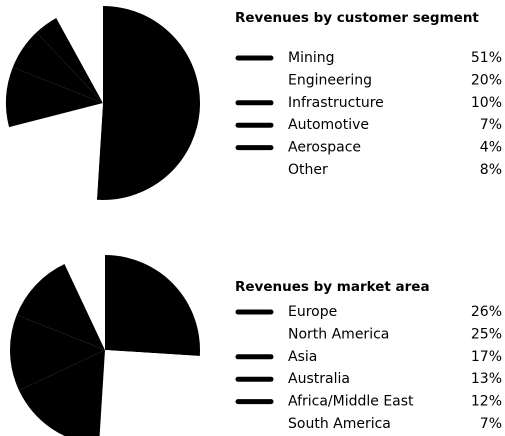  Describe the element at coordinates (357, 18) in the screenshot. I see `chart-title: Revenues by customer segment` at that location.